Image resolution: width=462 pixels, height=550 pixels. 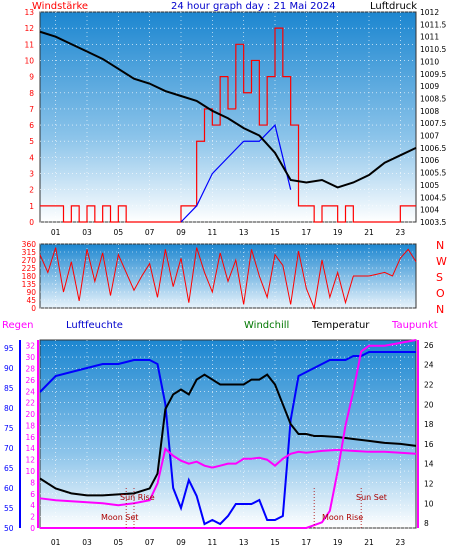 What do you see at coordinates (32, 482) in the screenshot?
I see `regen-axis-tick: 8` at bounding box center [32, 482].